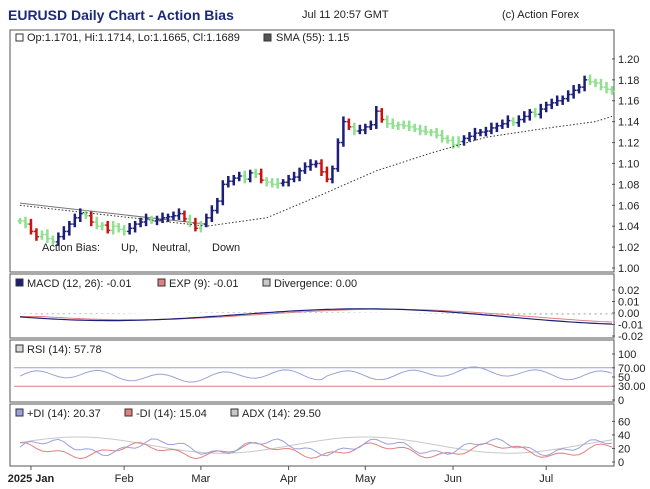 This screenshot has height=489, width=650. What do you see at coordinates (632, 387) in the screenshot?
I see `rsi-ytick-label: 30.00` at bounding box center [632, 387].